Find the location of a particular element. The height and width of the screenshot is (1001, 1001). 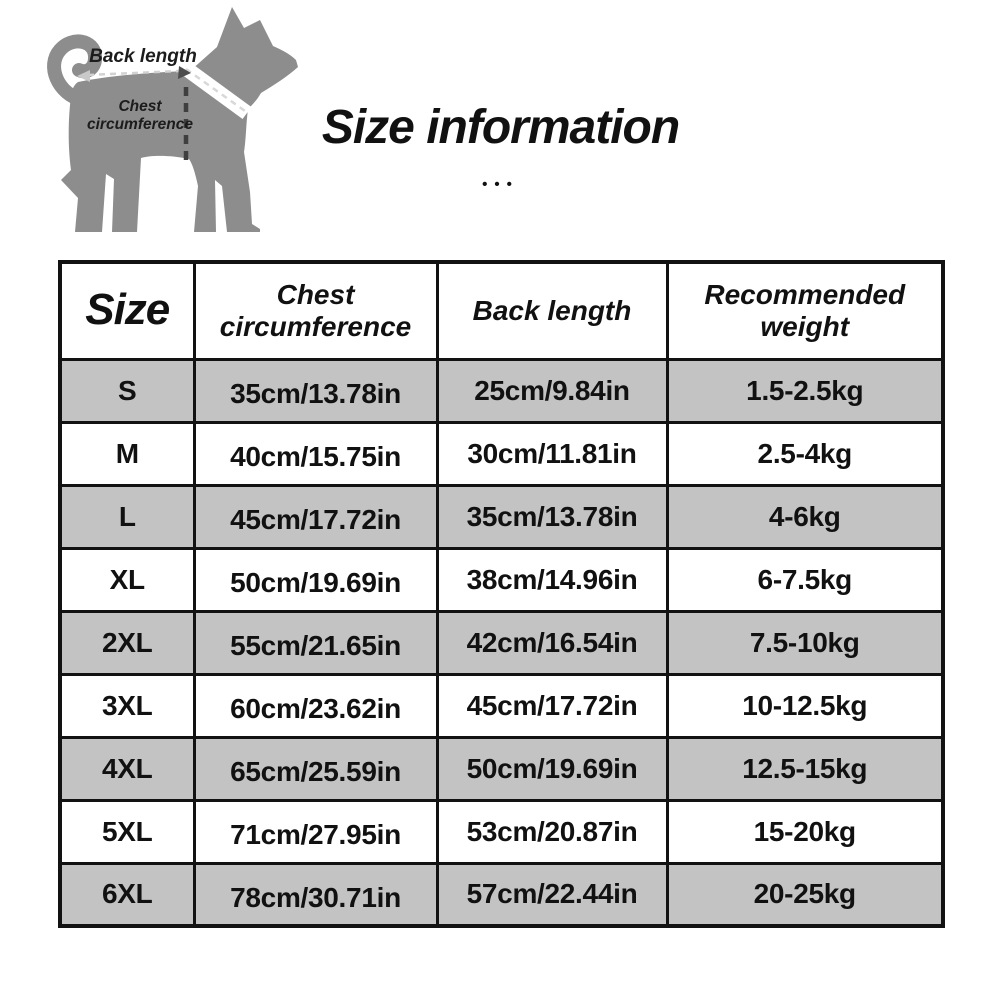

cell-weight: 10-12.5kg is located at coordinates (805, 705).